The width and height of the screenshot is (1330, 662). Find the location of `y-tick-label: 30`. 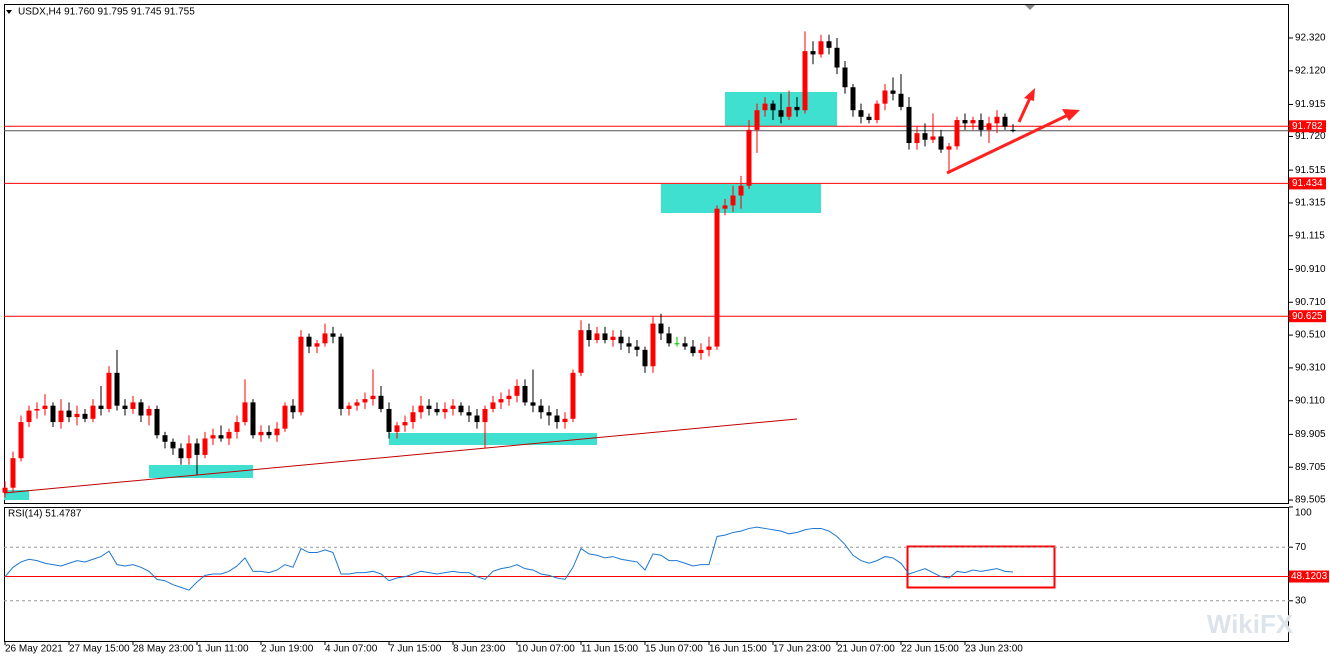

y-tick-label: 30 is located at coordinates (1301, 600).